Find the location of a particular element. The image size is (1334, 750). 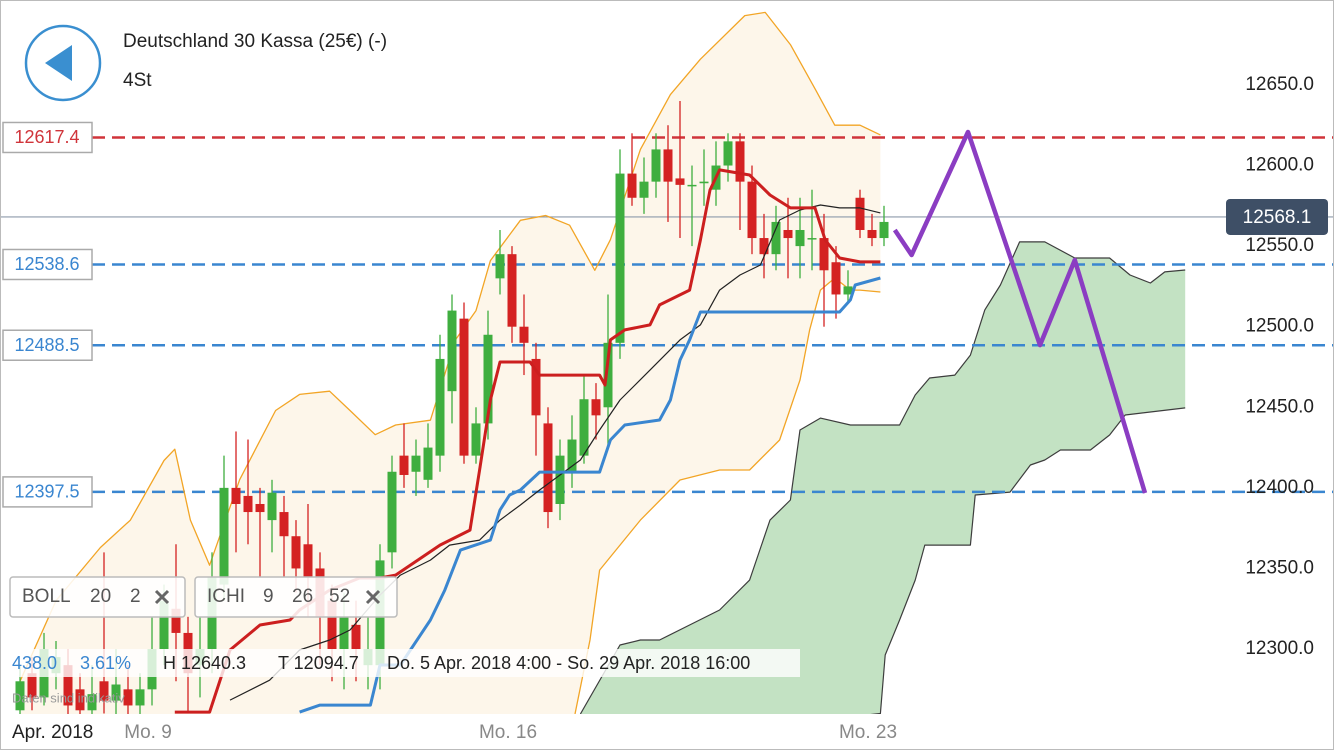

level-label: 12617.4 is located at coordinates (46, 137).